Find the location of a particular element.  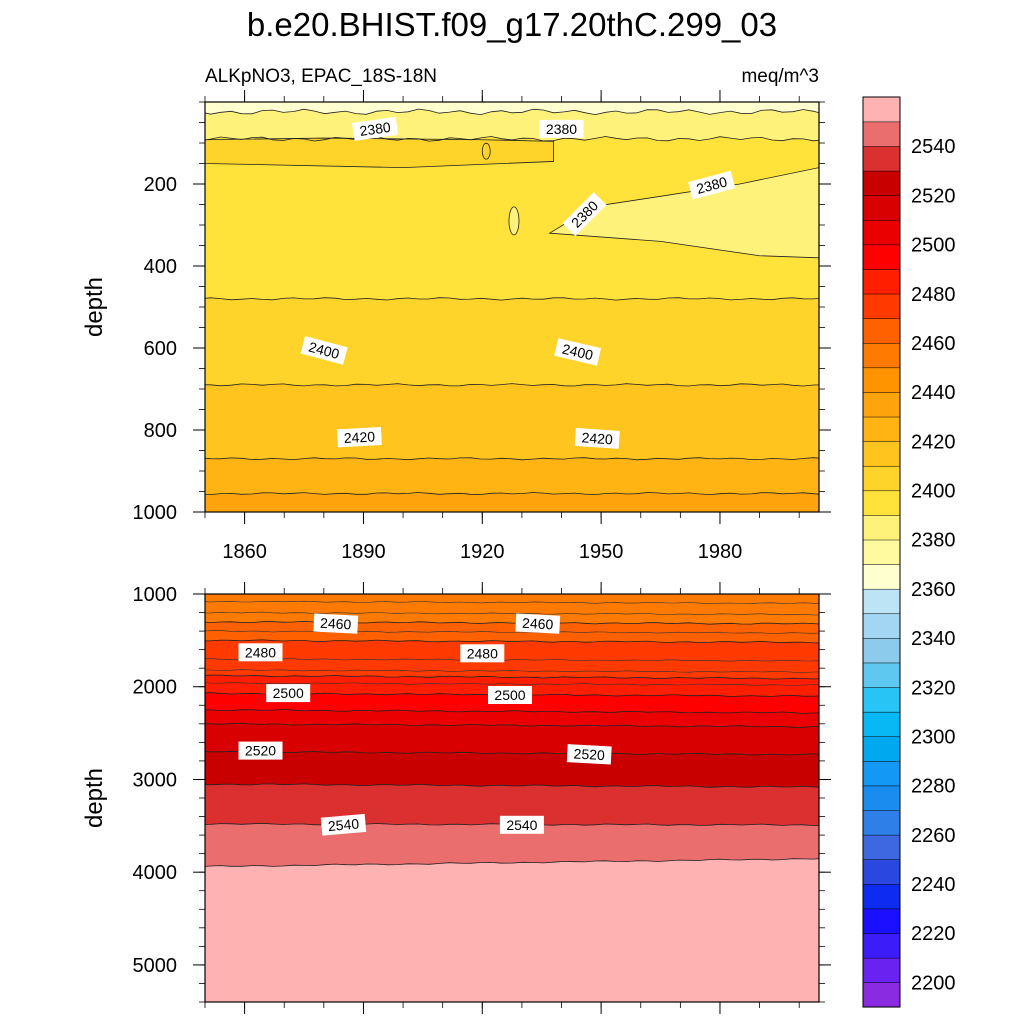

colorbar-tick-label: 2260 is located at coordinates (933, 836).